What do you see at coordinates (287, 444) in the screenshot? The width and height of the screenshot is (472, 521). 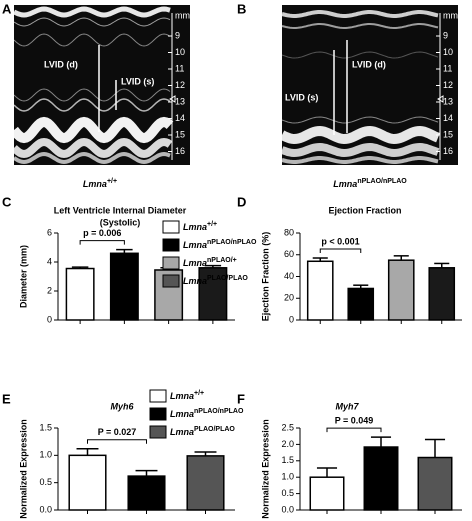 I see `y-tick-label: 2.0` at bounding box center [287, 444].